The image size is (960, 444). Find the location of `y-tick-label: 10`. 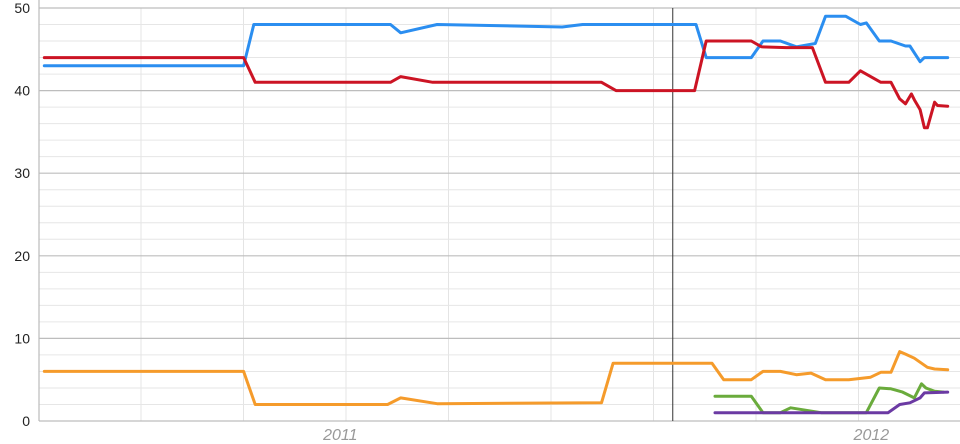

y-tick-label: 10 is located at coordinates (22, 338).